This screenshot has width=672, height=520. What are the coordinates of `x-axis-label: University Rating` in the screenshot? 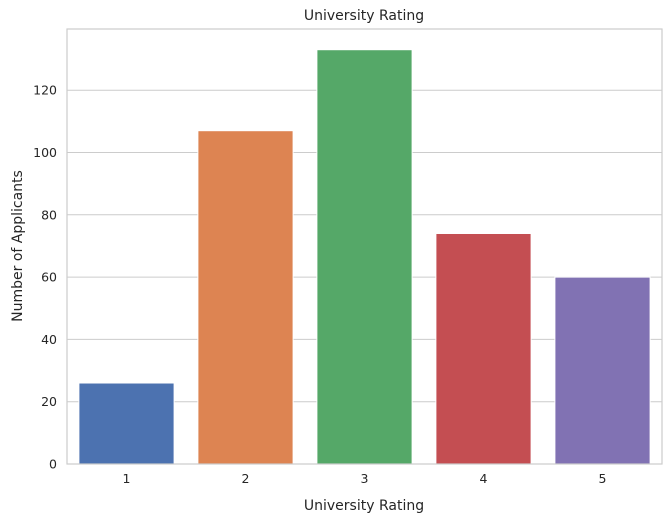 It's located at (364, 506).